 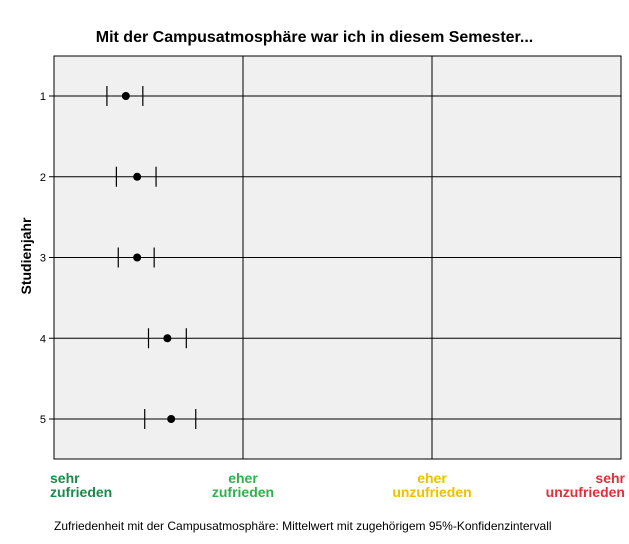 I want to click on x-category-sehr-zufrieden: sehr zufrieden, so click(x=95, y=485).